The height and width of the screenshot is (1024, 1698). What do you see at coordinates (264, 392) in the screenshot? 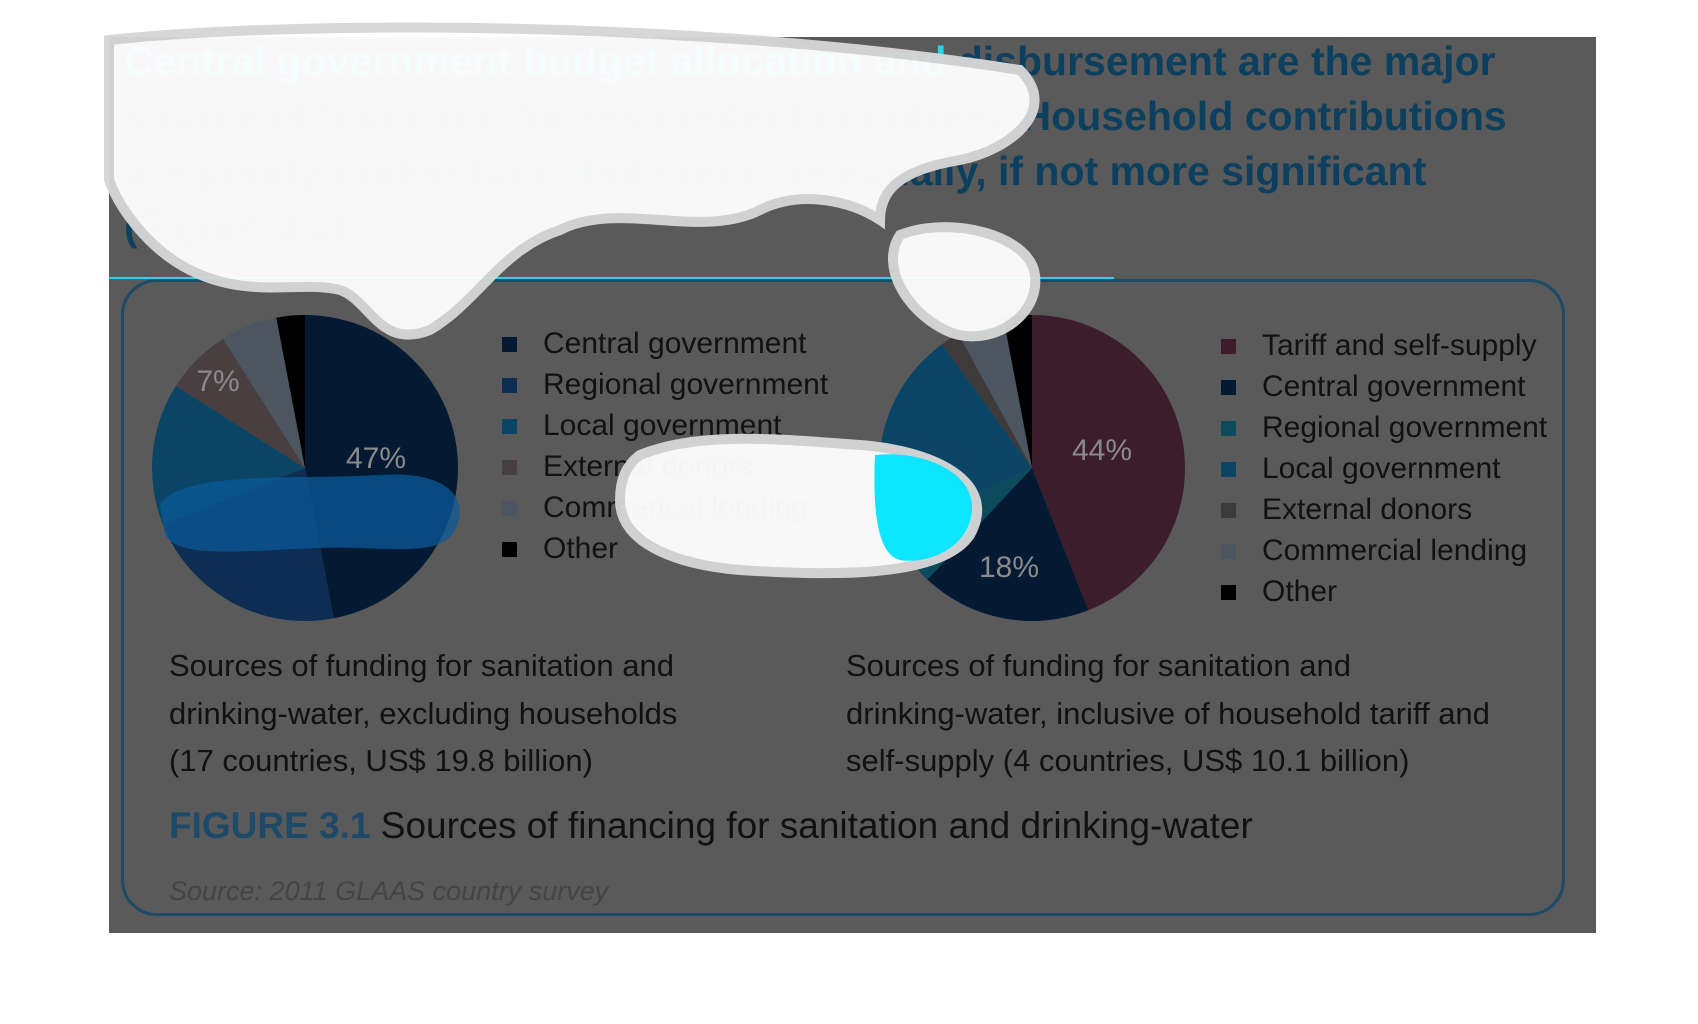
I see `pie-slice-commerical-lending` at bounding box center [264, 392].